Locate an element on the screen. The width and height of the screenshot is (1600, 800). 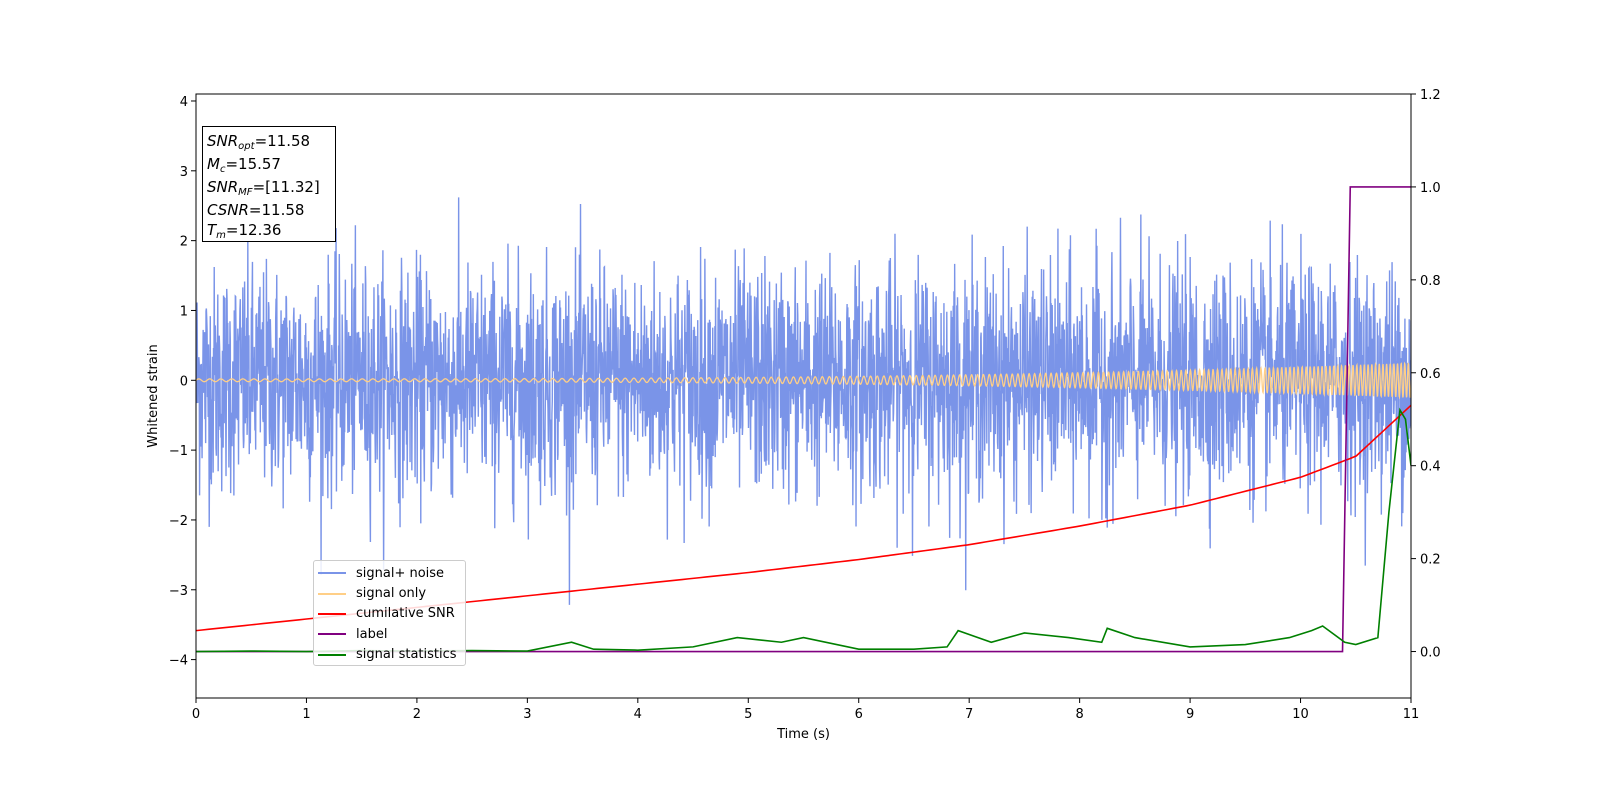
legend-item-signal-statistics: signal statistics is located at coordinates (391, 655).